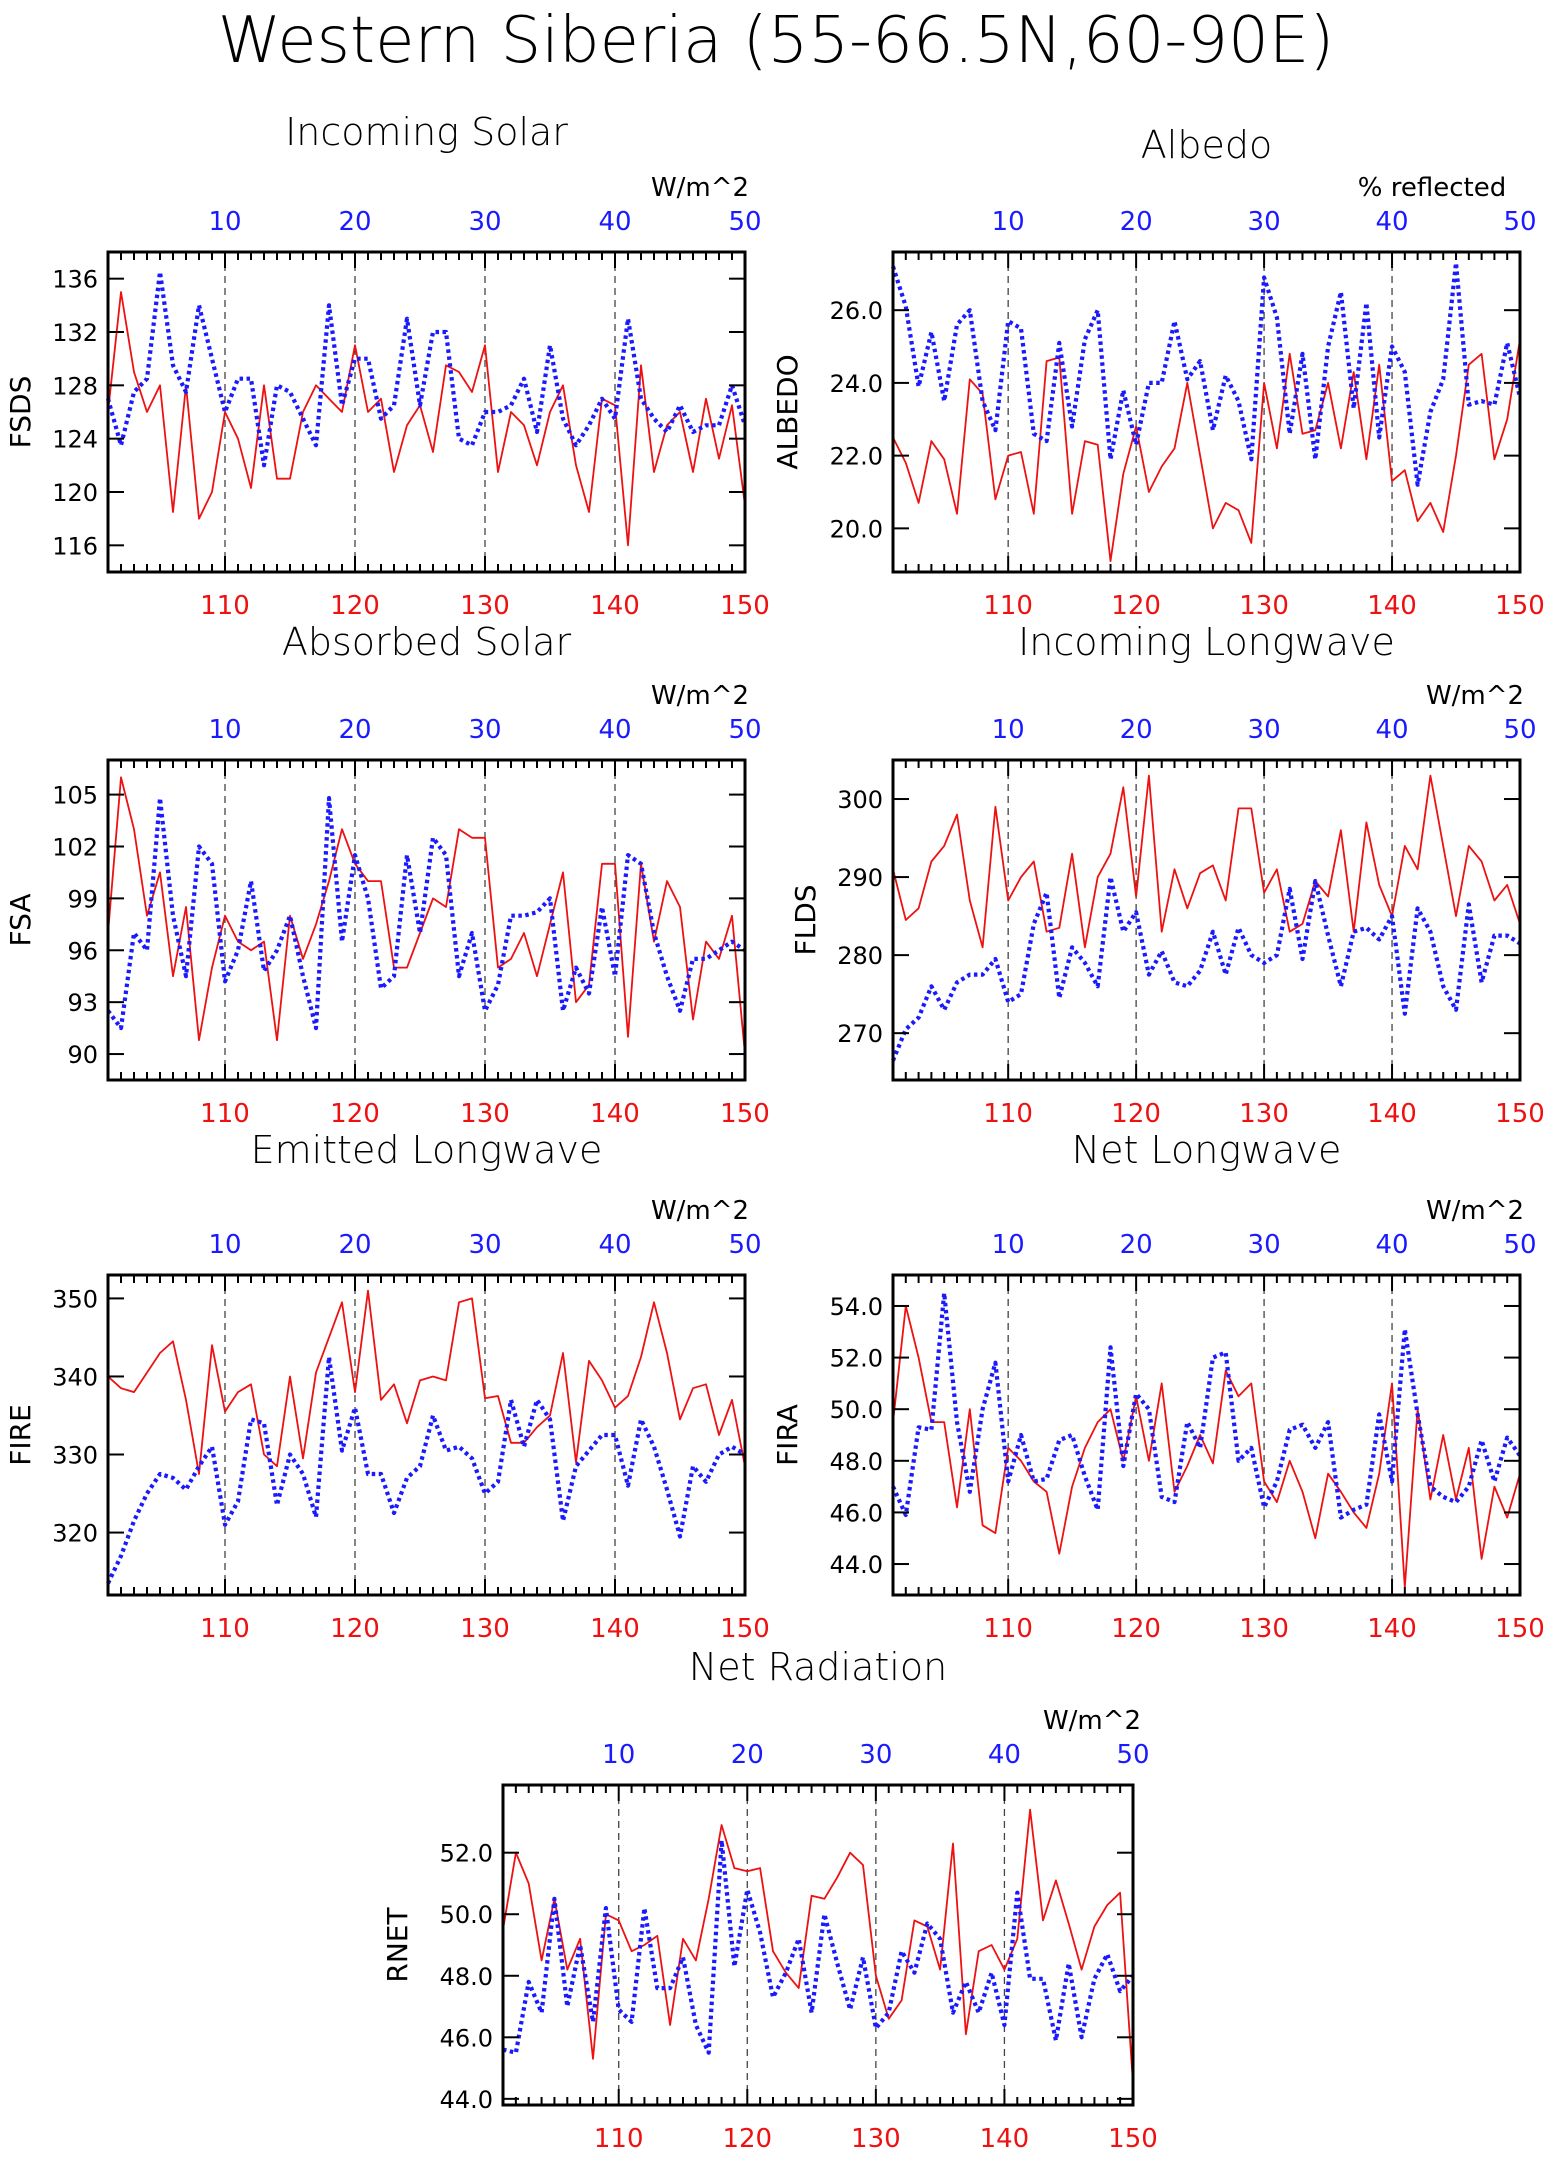 The image size is (1552, 2165). Describe the element at coordinates (466, 2038) in the screenshot. I see `y-tick-label: 46.0` at that location.